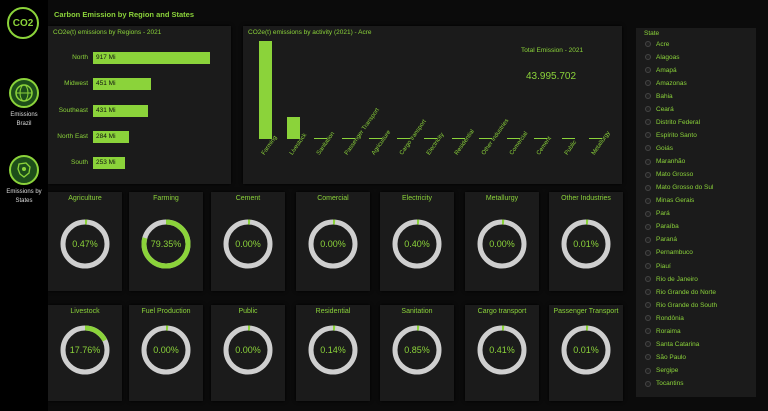 The width and height of the screenshot is (768, 411). What do you see at coordinates (248, 353) in the screenshot?
I see `gauge-card: Public 0.00%` at bounding box center [248, 353].